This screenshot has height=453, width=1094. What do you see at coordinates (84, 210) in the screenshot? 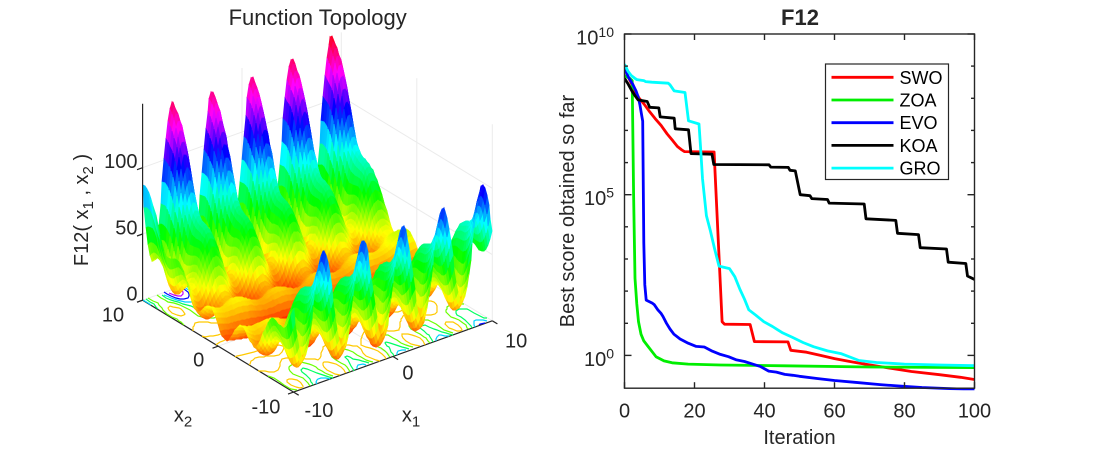
I see `svg-text: F12( x1 , x2 )` at bounding box center [84, 210].